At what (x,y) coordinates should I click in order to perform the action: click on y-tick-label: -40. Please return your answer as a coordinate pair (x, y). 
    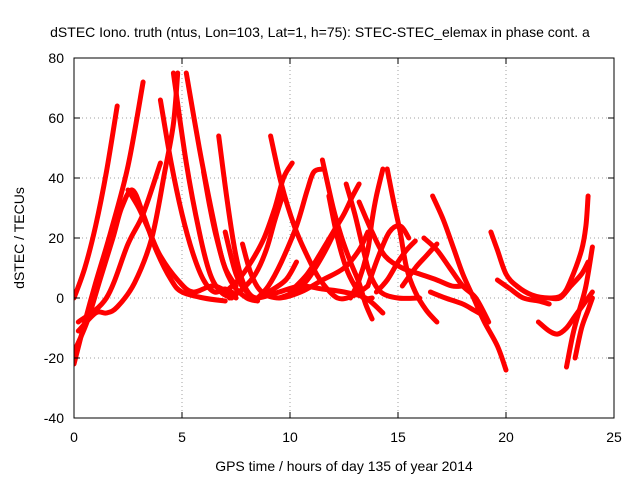
    Looking at the image, I should click on (54, 418).